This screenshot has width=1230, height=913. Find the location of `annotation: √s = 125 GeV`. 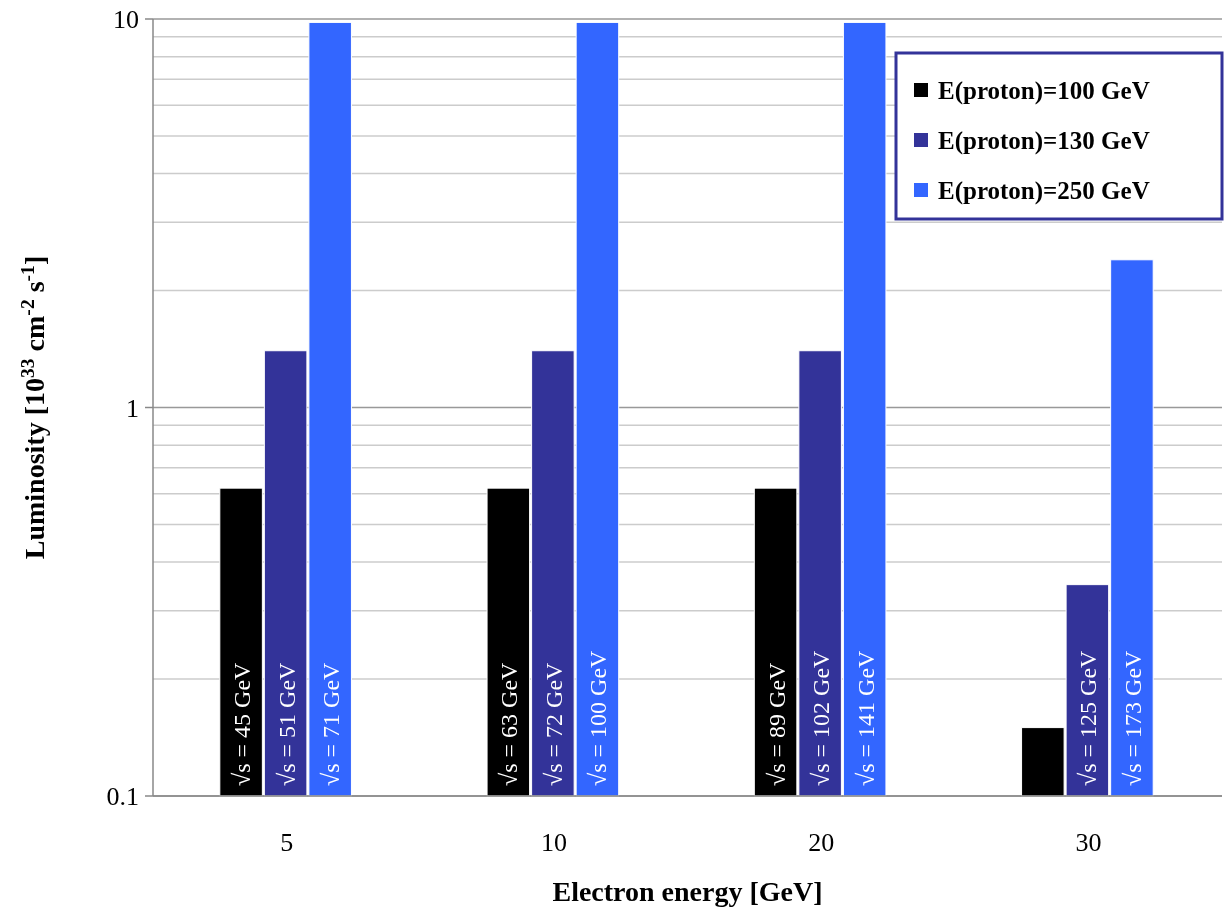

annotation: √s = 125 GeV is located at coordinates (1088, 717).